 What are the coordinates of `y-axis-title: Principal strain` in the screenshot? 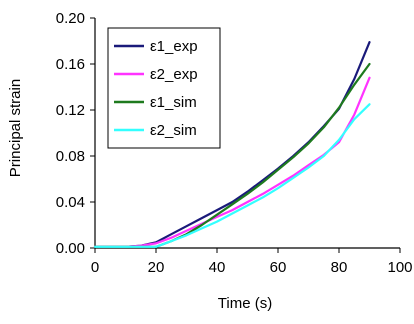 It's located at (15, 128).